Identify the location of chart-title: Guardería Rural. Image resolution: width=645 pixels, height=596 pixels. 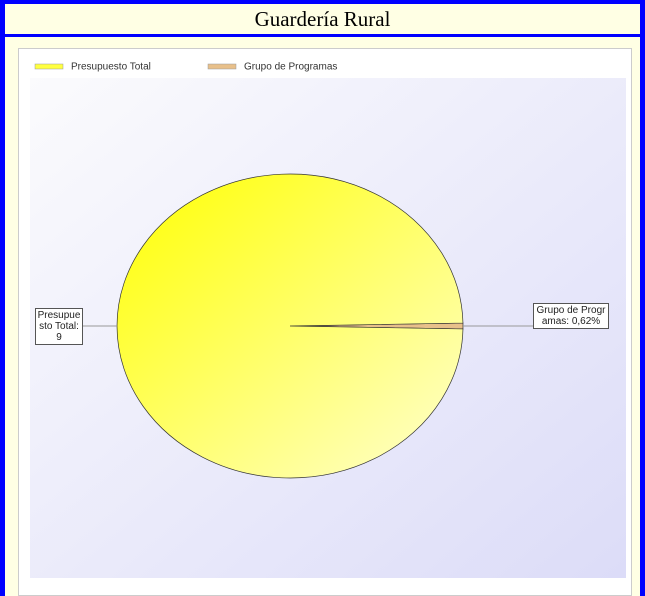
(322, 20).